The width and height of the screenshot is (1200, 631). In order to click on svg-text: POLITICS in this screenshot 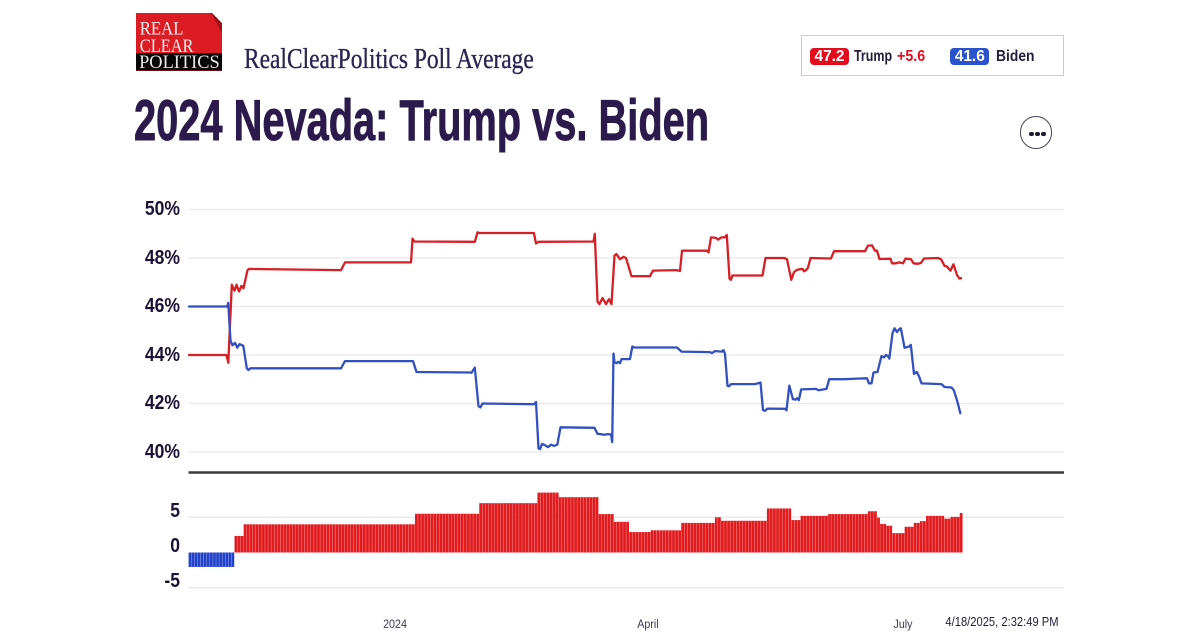, I will do `click(179, 61)`.